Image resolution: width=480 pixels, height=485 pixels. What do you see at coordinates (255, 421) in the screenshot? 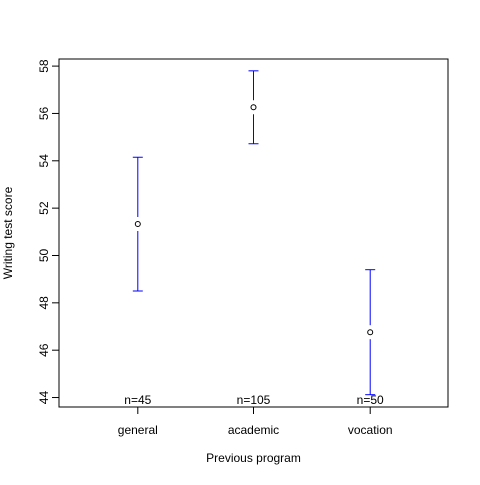
I see `x-axis: general academic vocation` at bounding box center [255, 421].